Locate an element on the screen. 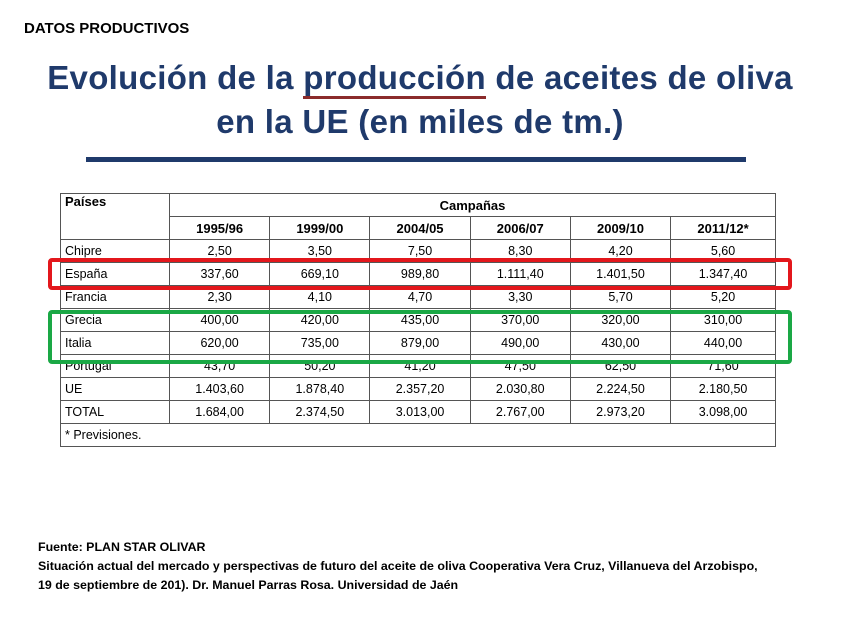 Image resolution: width=848 pixels, height=636 pixels. value-cell: 1.684,00 is located at coordinates (219, 412).